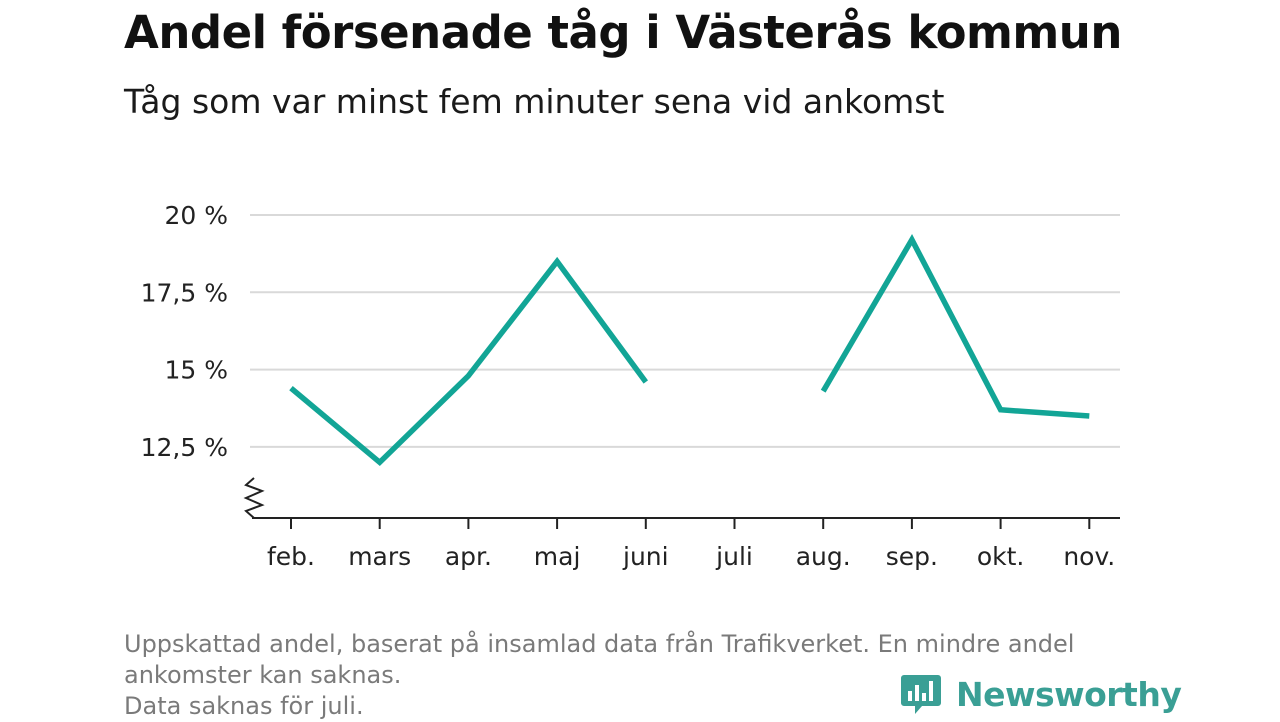 The height and width of the screenshot is (722, 1280). I want to click on y-axis: 12,5 % 15 % 17,5 % 20 %, so click(203, 360).